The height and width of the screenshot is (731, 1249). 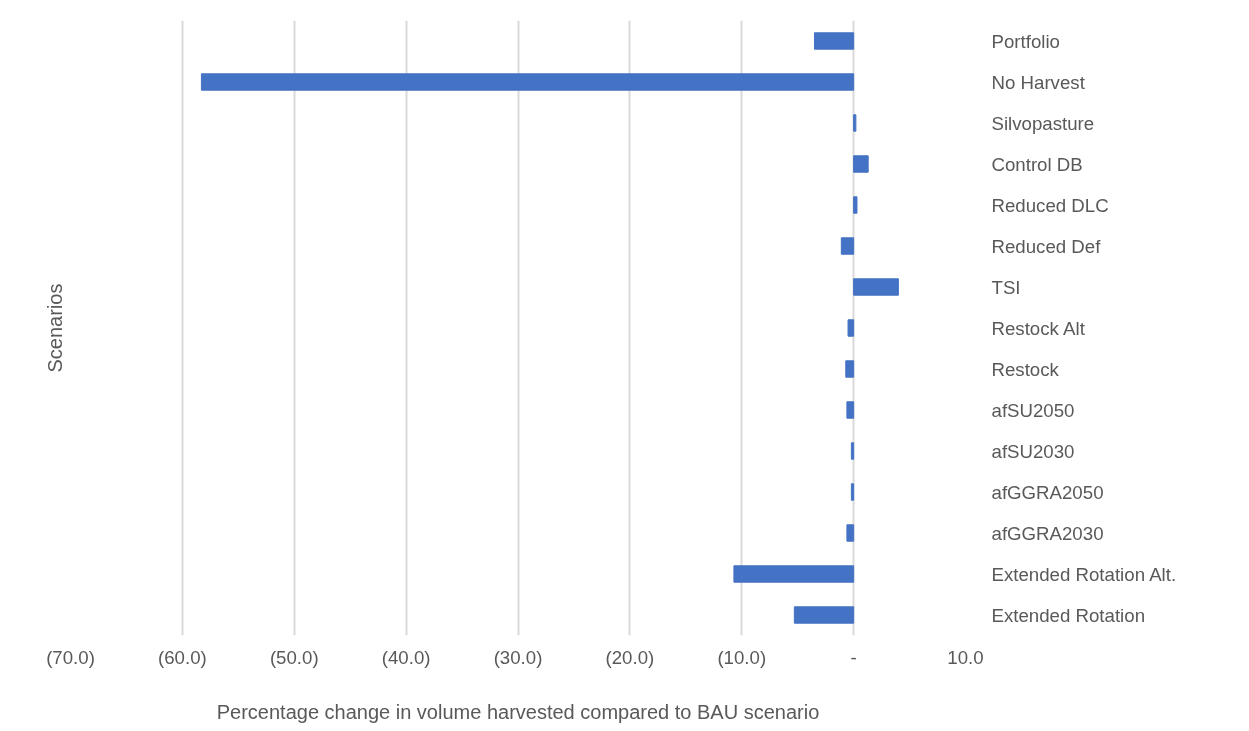 I want to click on x-tick-label: (70.0), so click(x=70, y=657).